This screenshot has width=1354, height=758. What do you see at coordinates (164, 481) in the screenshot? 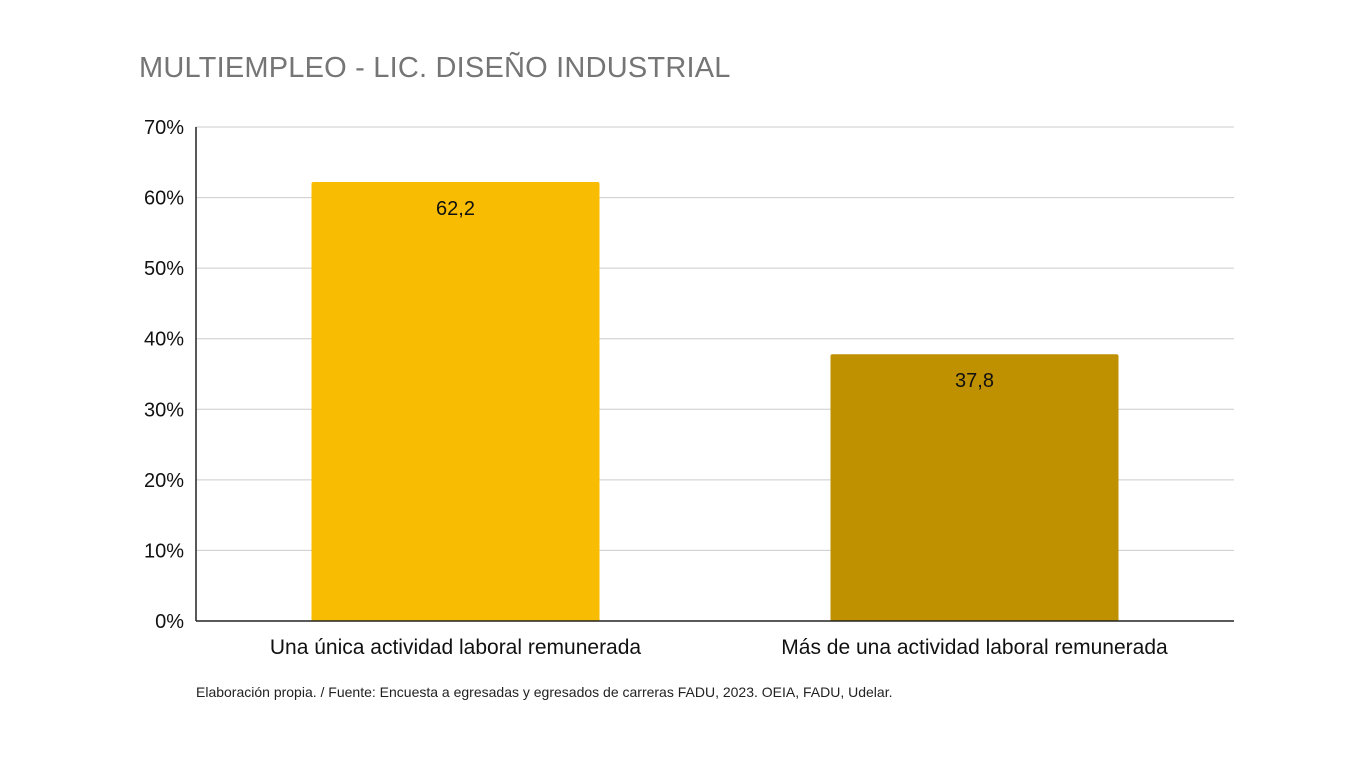
I see `y-tick-label: 20%` at bounding box center [164, 481].